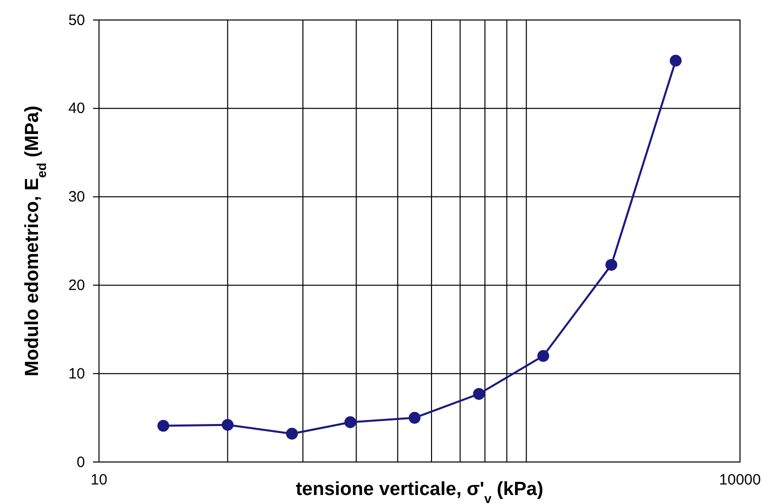  What do you see at coordinates (76, 285) in the screenshot?
I see `y-tick-label: 20` at bounding box center [76, 285].